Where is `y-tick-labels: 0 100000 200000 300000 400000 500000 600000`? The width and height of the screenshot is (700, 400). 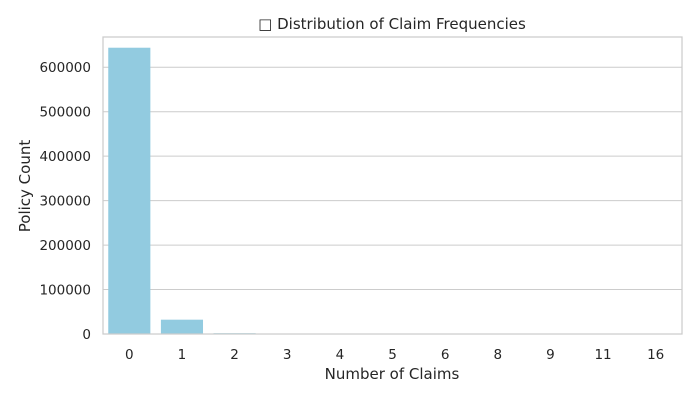
y-tick-labels: 0 100000 200000 300000 400000 500000 600000 is located at coordinates (65, 201).